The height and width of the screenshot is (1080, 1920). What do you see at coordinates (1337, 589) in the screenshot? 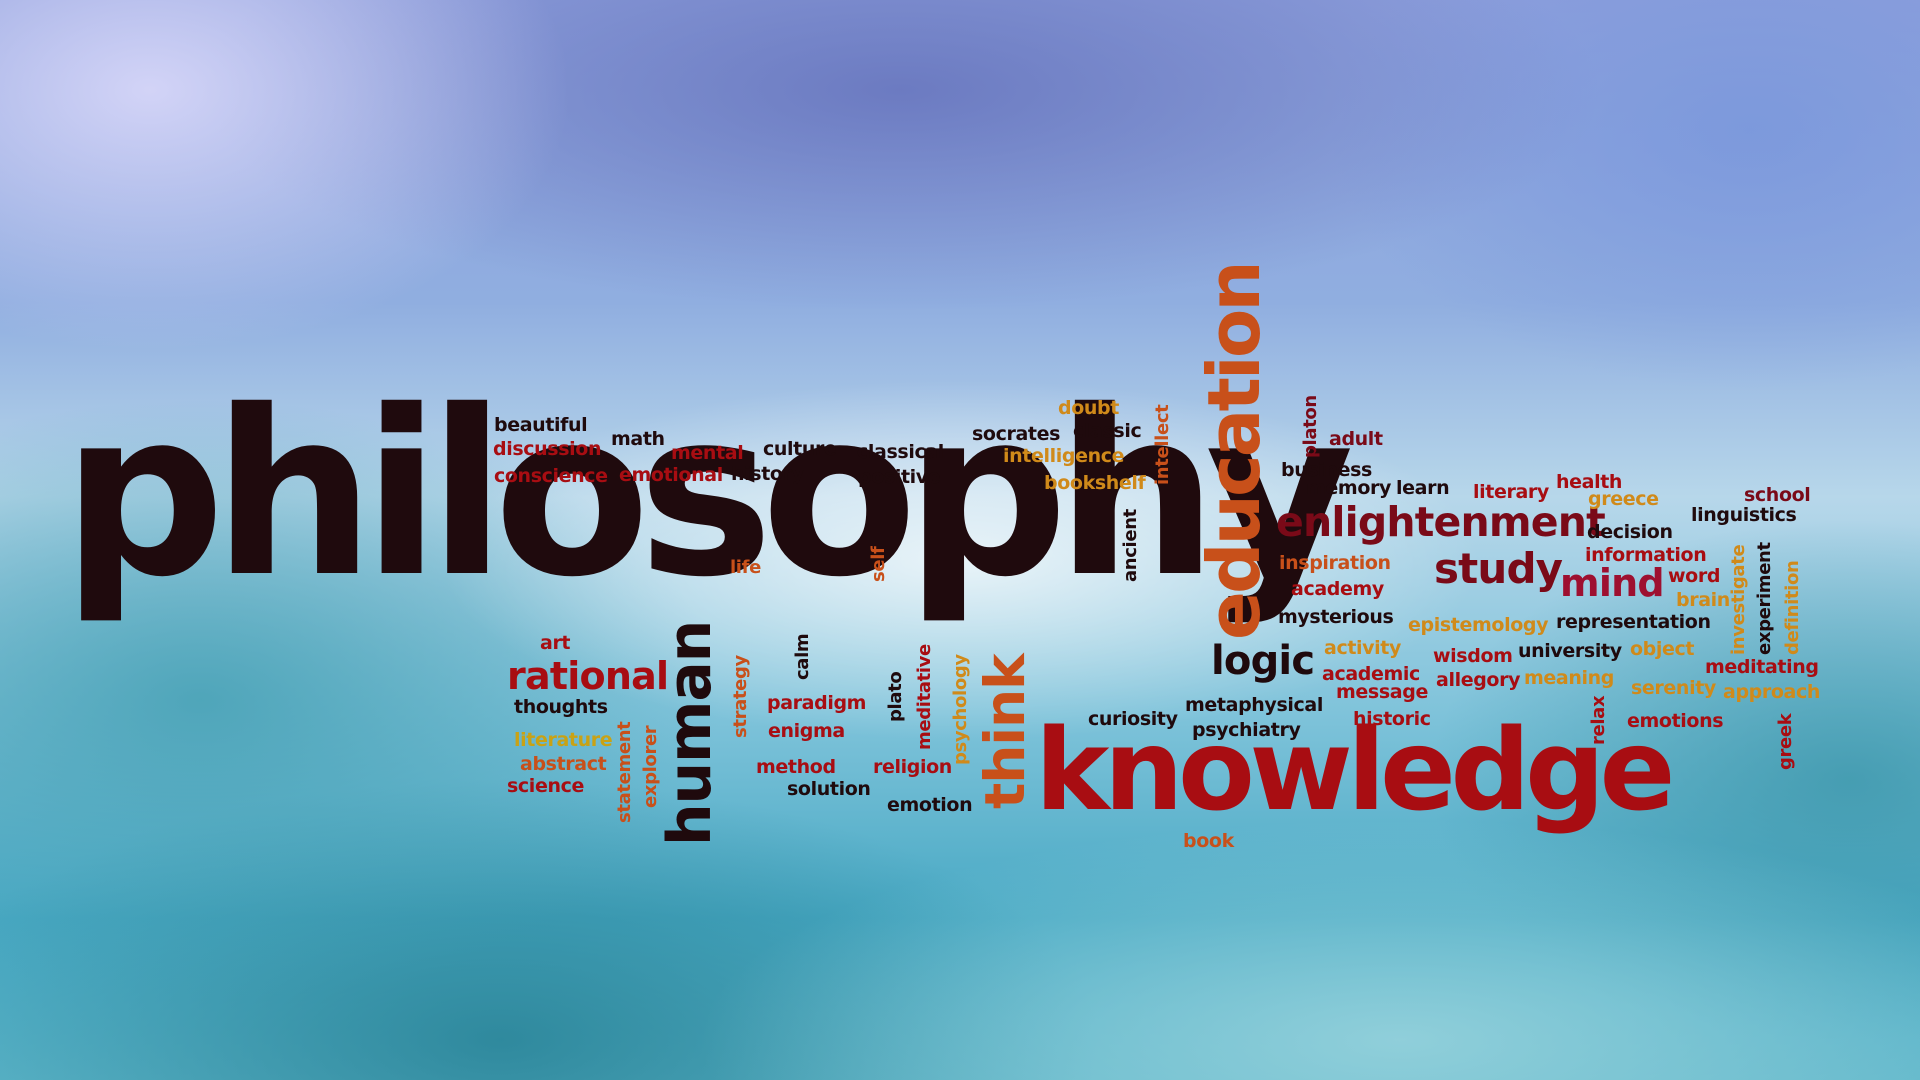
I see `word-academy: academy` at bounding box center [1337, 589].